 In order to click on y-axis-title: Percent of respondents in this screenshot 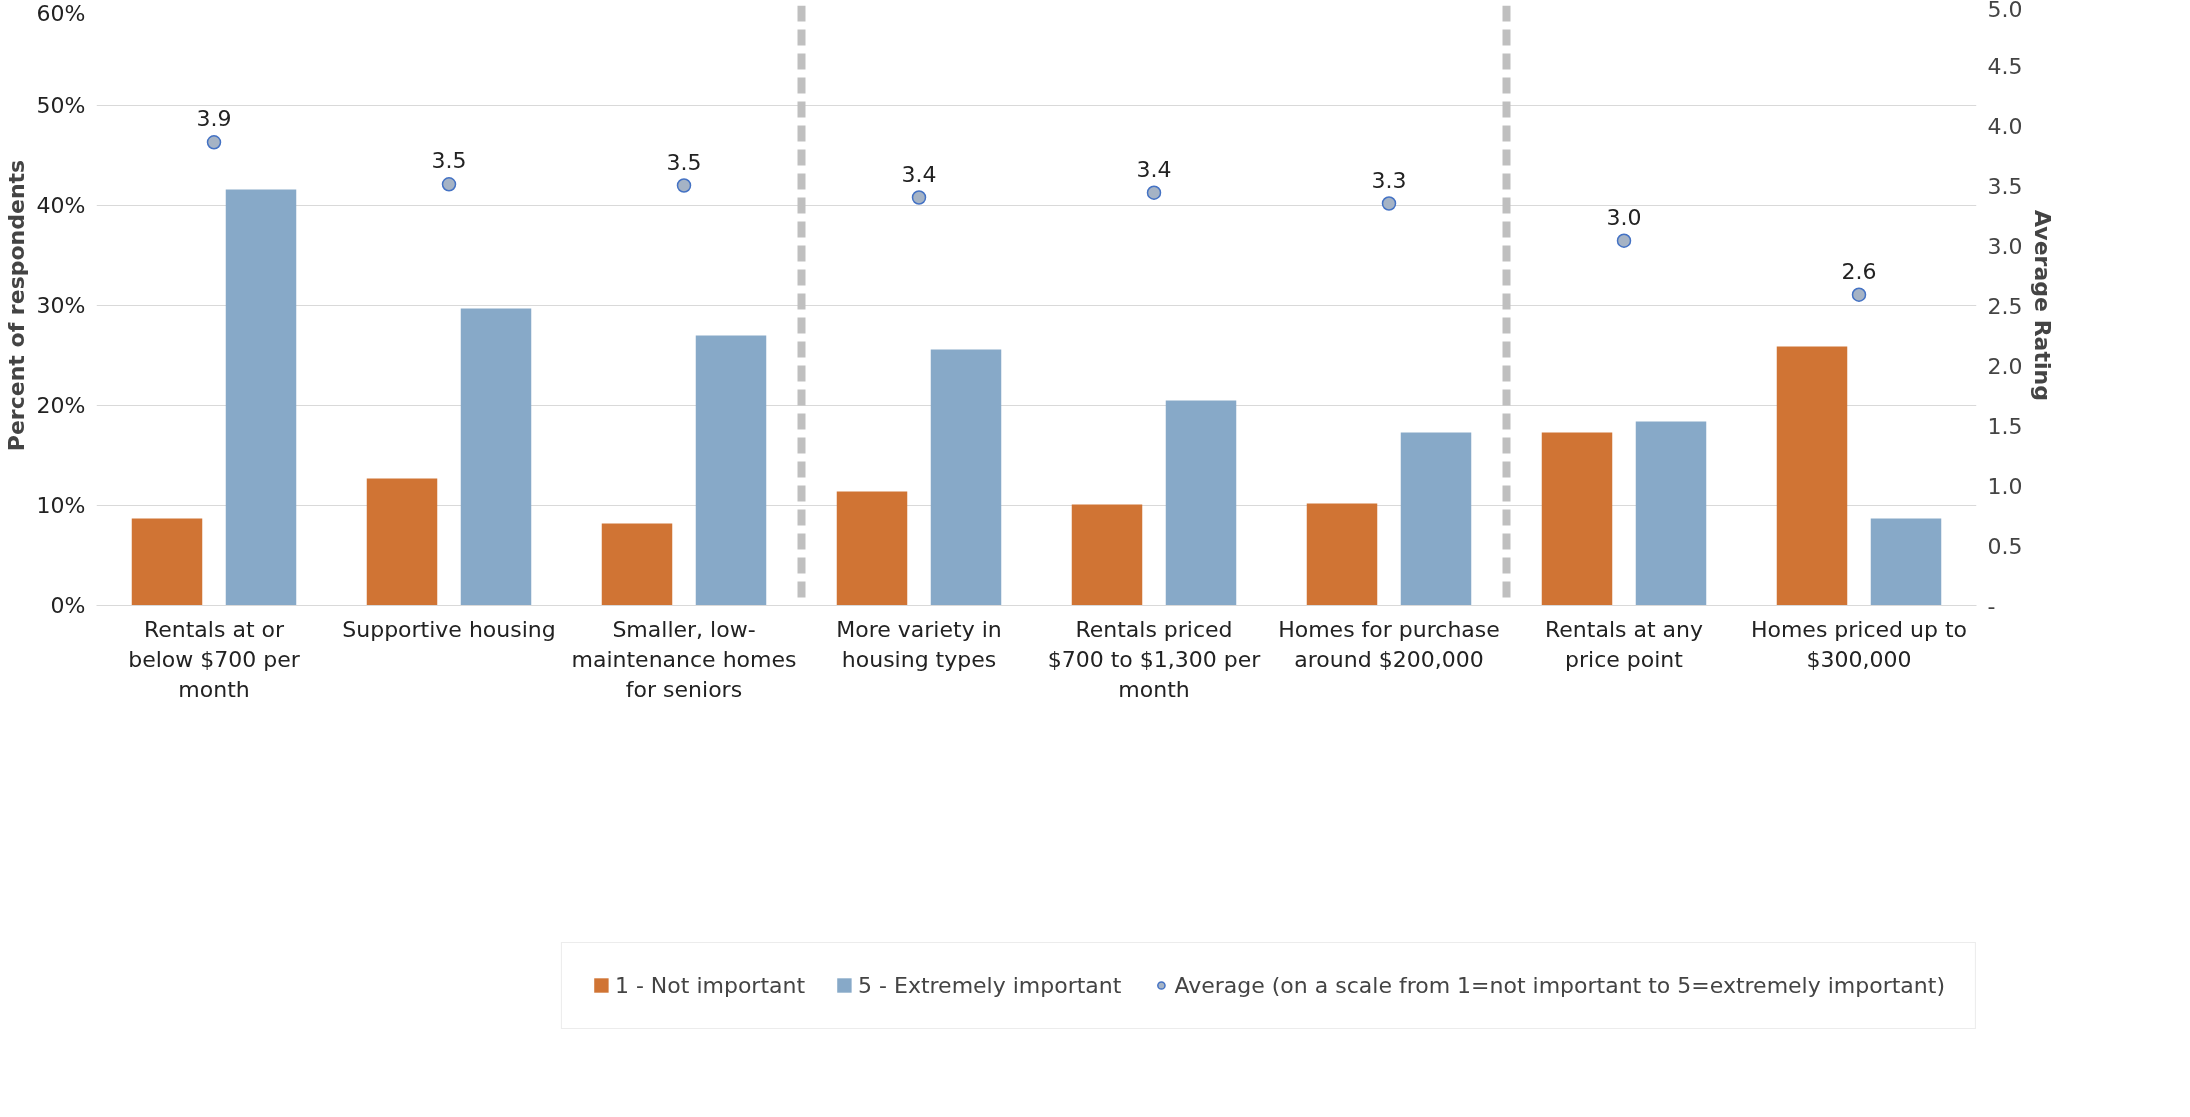, I will do `click(16, 305)`.